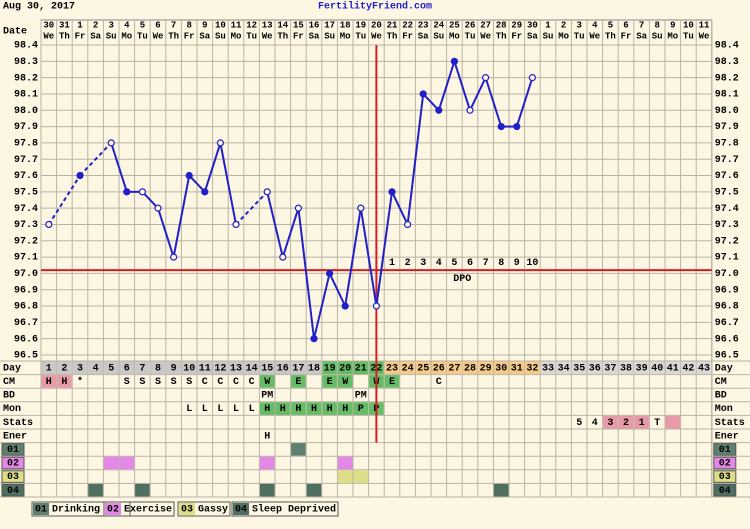 The width and height of the screenshot is (750, 529). I want to click on y-tick-label: 97.0, so click(26, 274).